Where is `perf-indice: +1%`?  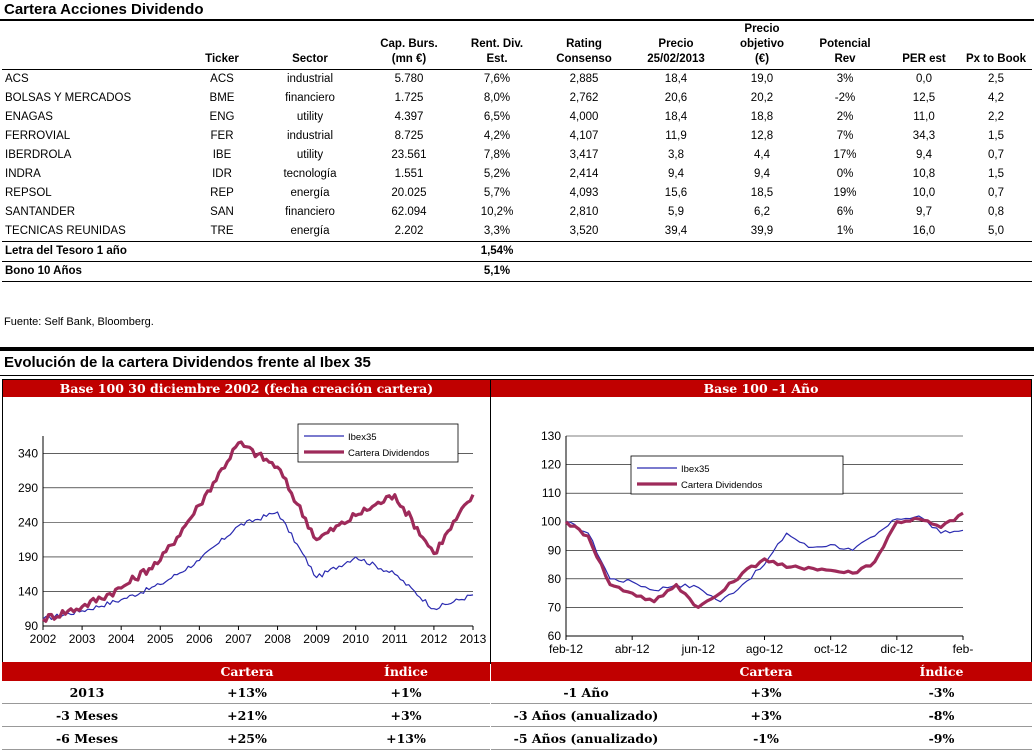 perf-indice: +1% is located at coordinates (406, 692).